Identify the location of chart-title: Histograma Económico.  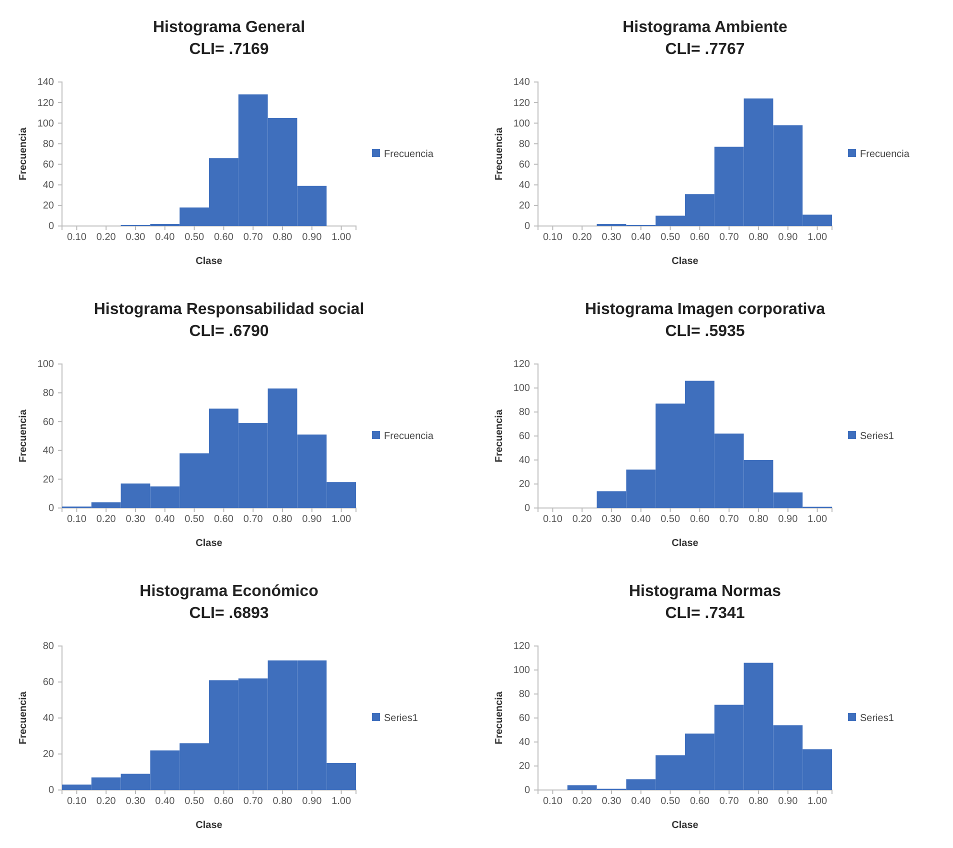
(229, 591).